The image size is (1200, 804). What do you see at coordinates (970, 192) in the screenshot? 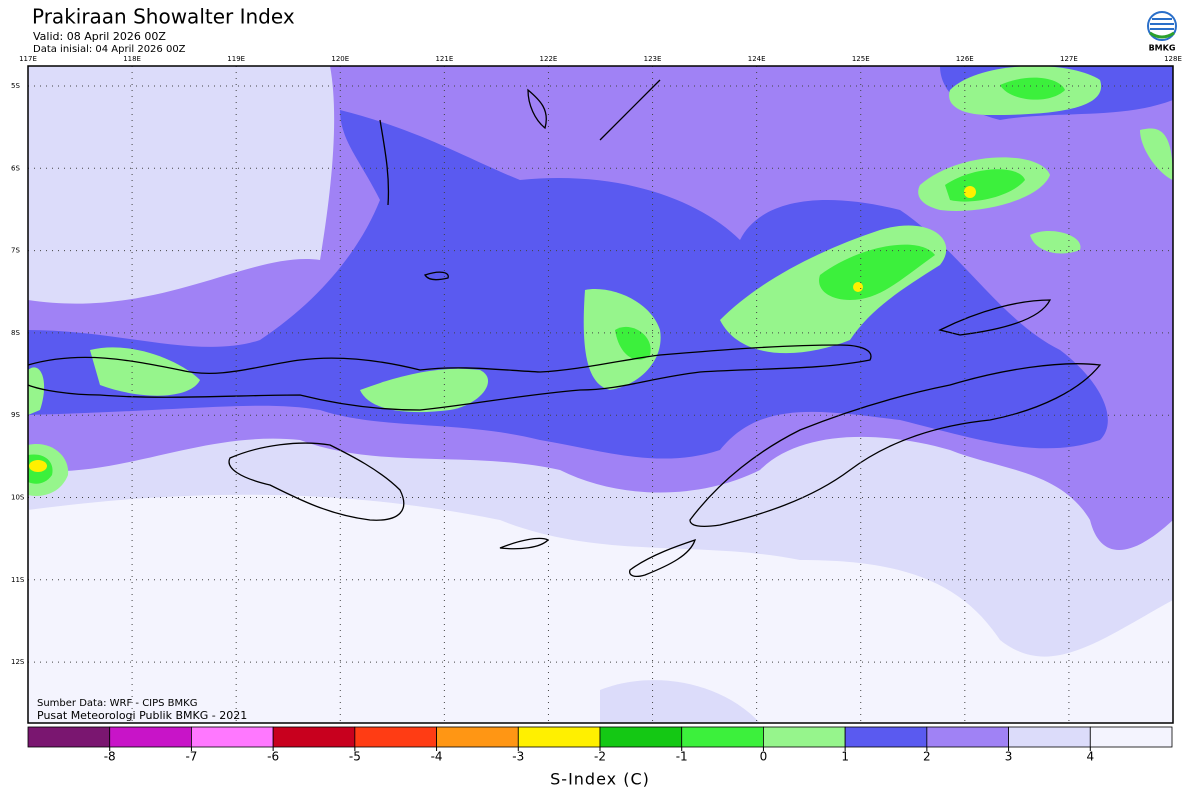
I see `field-m2-m1-b` at bounding box center [970, 192].